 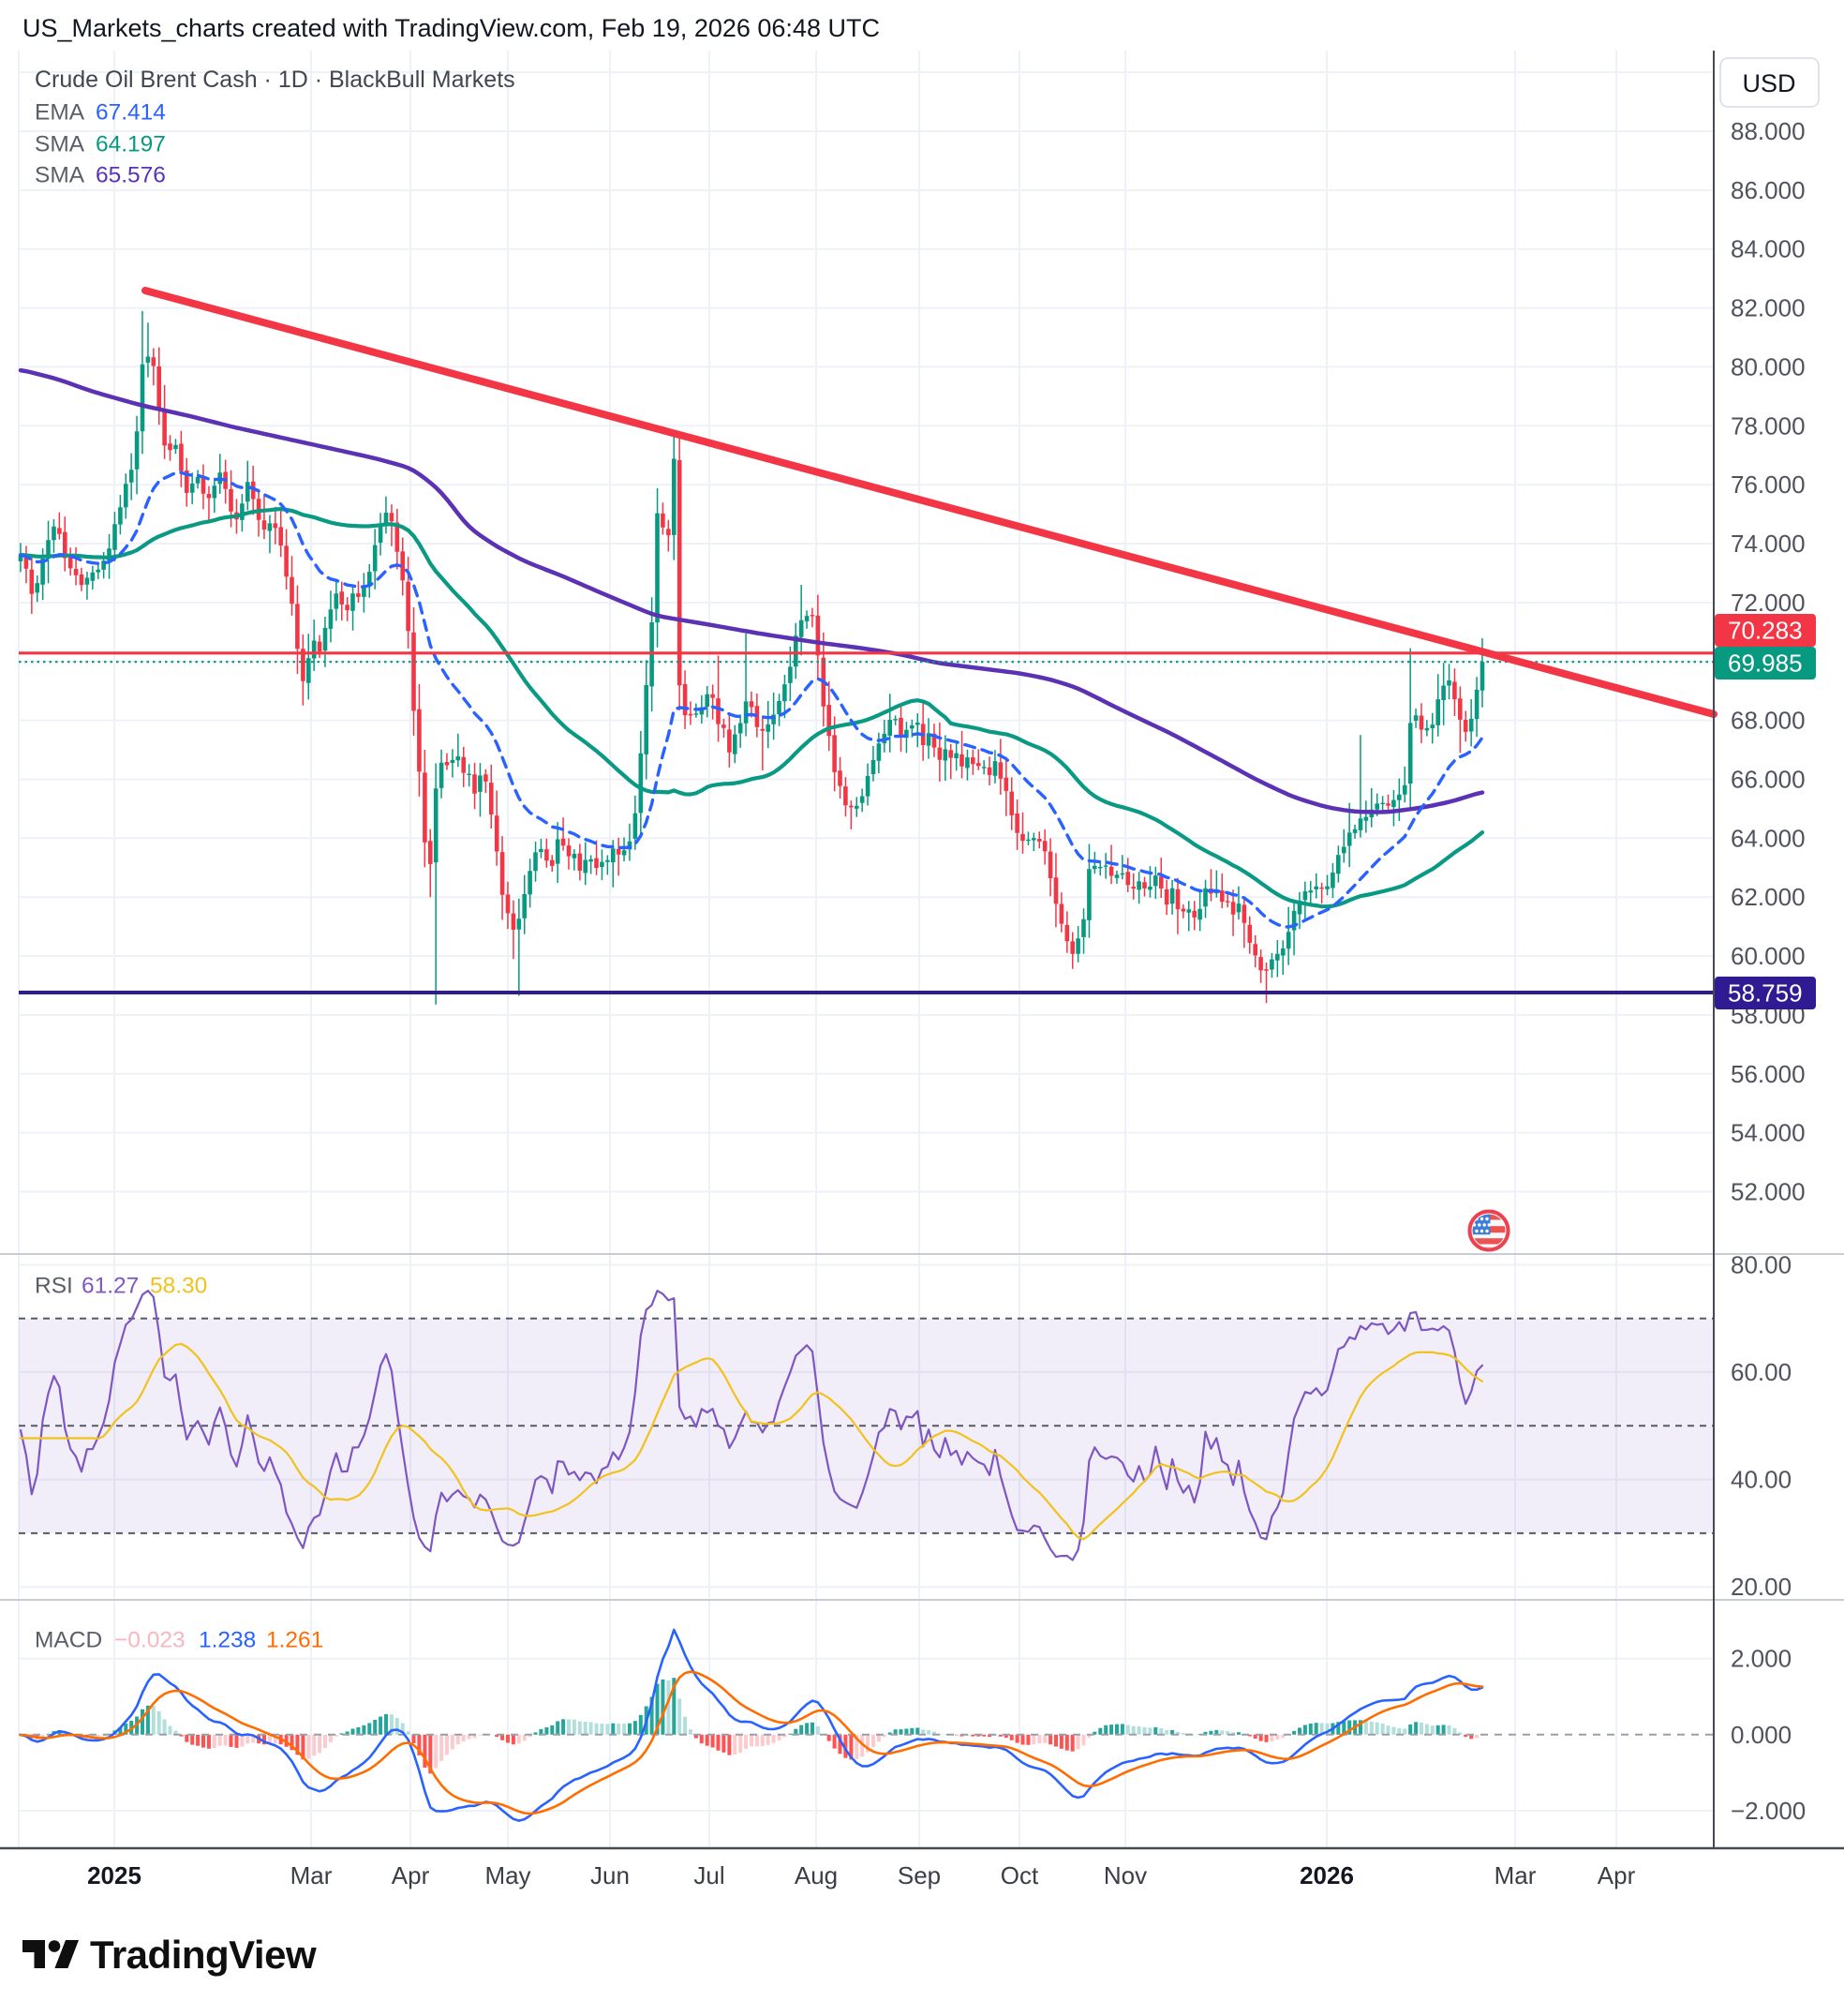 I want to click on svg-text: 72.000, so click(x=1768, y=603).